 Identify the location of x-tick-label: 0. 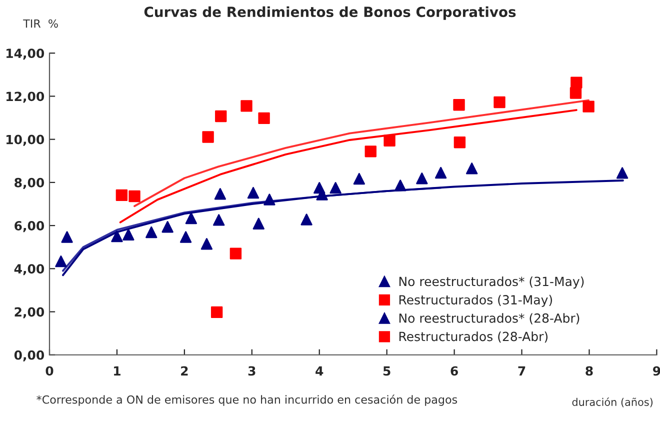
(50, 371).